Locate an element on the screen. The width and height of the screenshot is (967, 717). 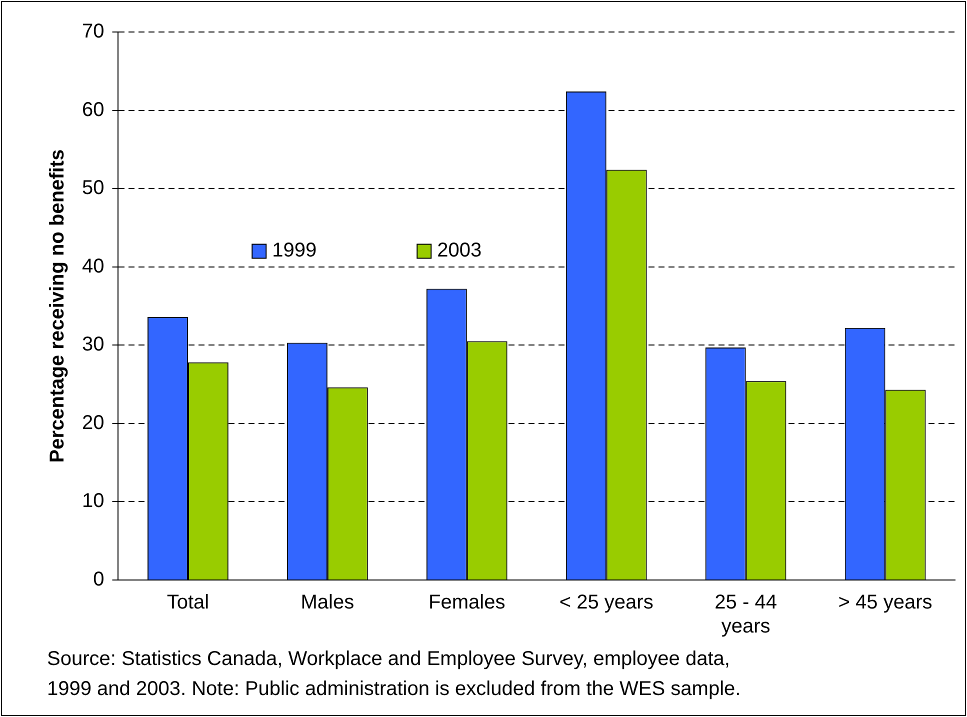
y-tick-label: 20 is located at coordinates (93, 423).